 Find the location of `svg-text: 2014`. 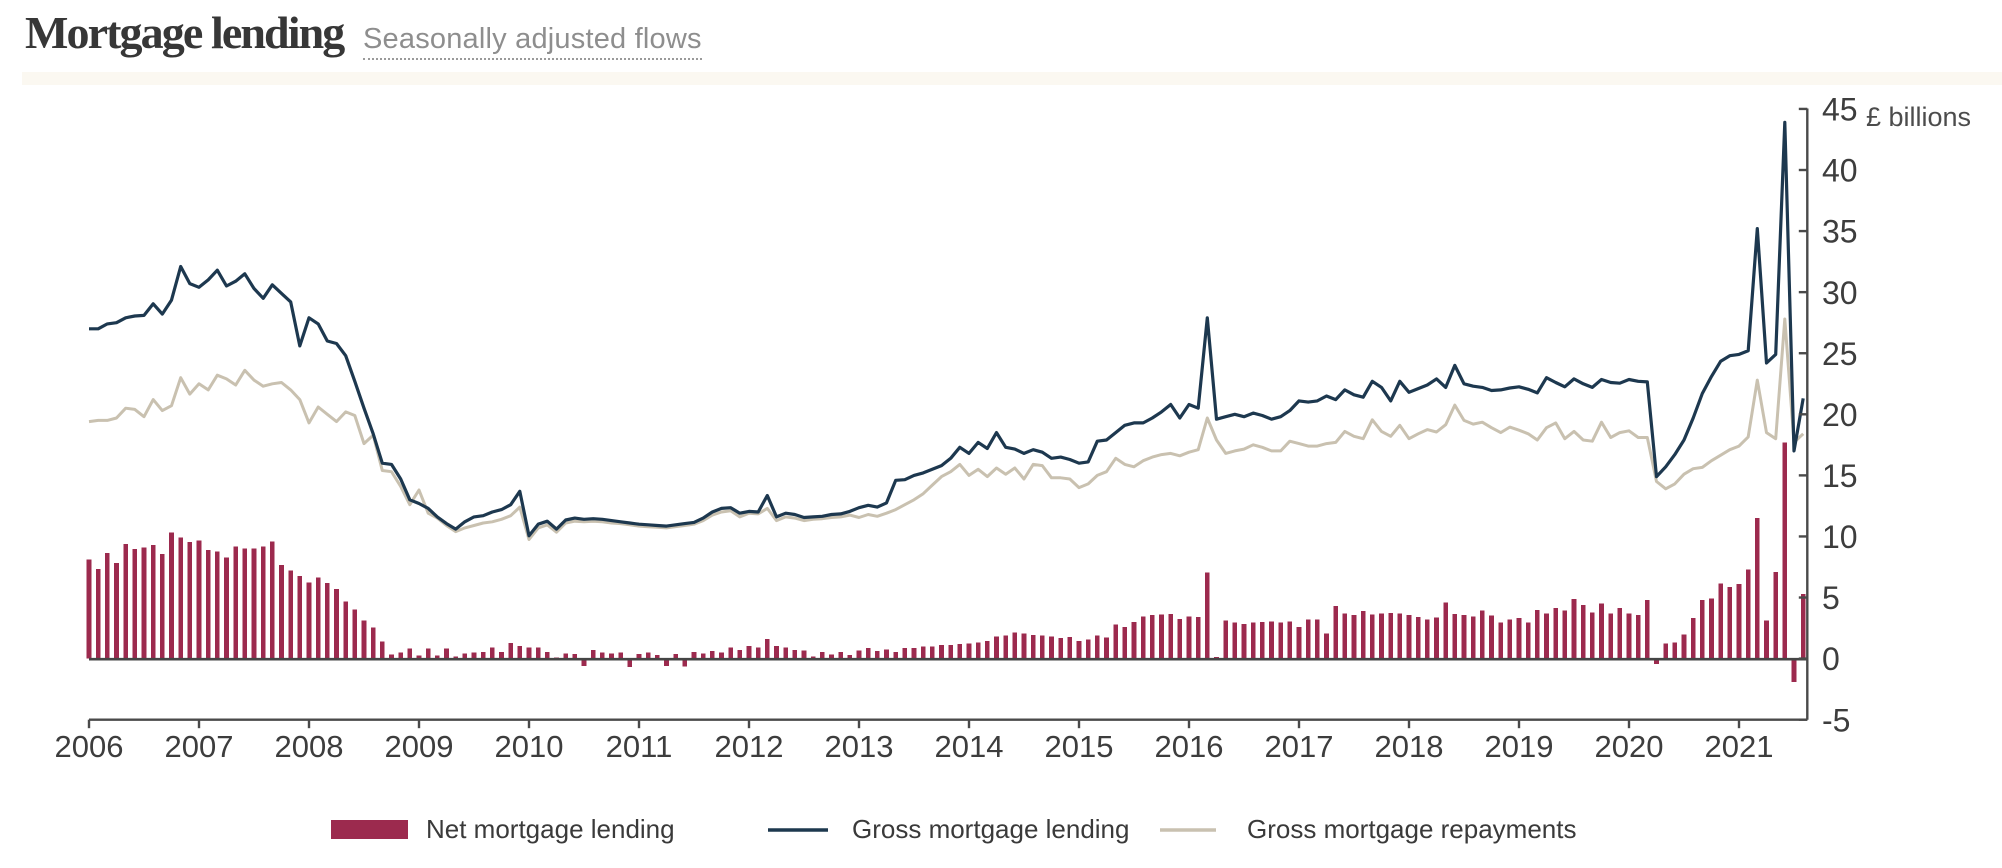

svg-text: 2014 is located at coordinates (969, 746).